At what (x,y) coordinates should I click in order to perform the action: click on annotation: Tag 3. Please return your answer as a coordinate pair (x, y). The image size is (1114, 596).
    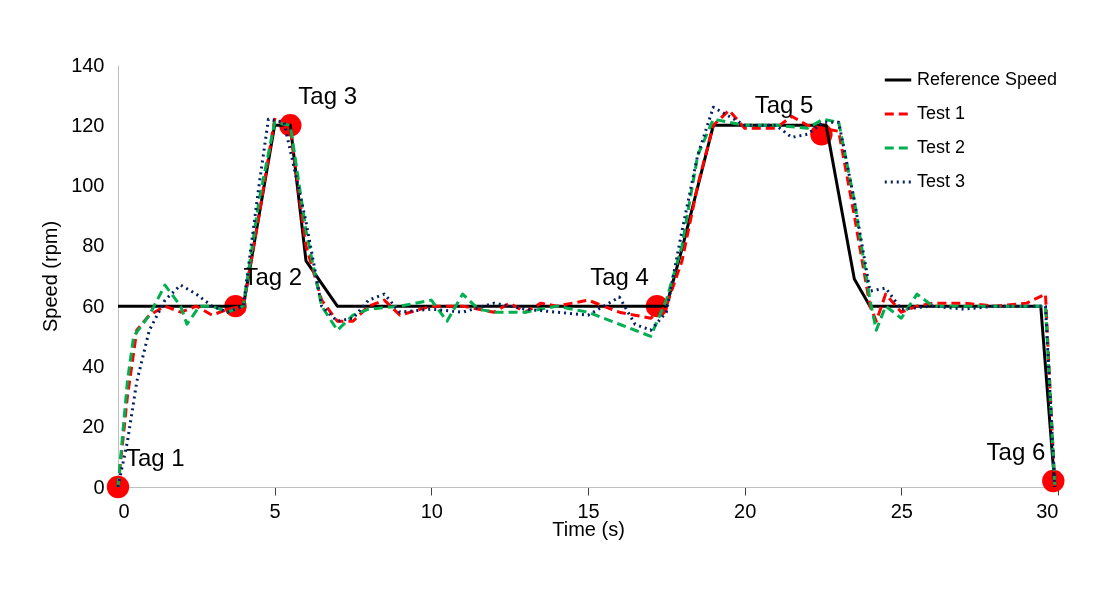
    Looking at the image, I should click on (328, 96).